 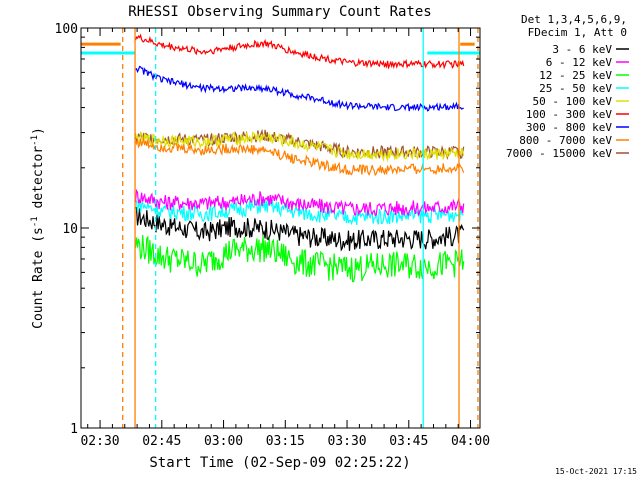 I want to click on x-tick-label: 03:30, so click(x=346, y=441).